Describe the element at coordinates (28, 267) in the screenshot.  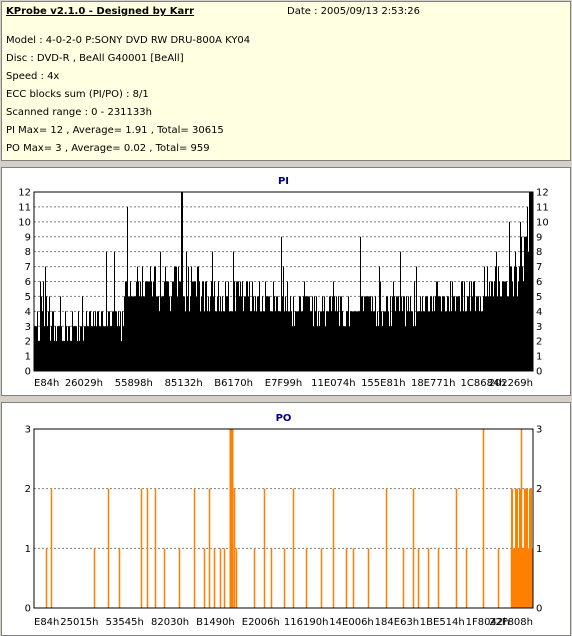
I see `y-tick-label-left: 7` at that location.